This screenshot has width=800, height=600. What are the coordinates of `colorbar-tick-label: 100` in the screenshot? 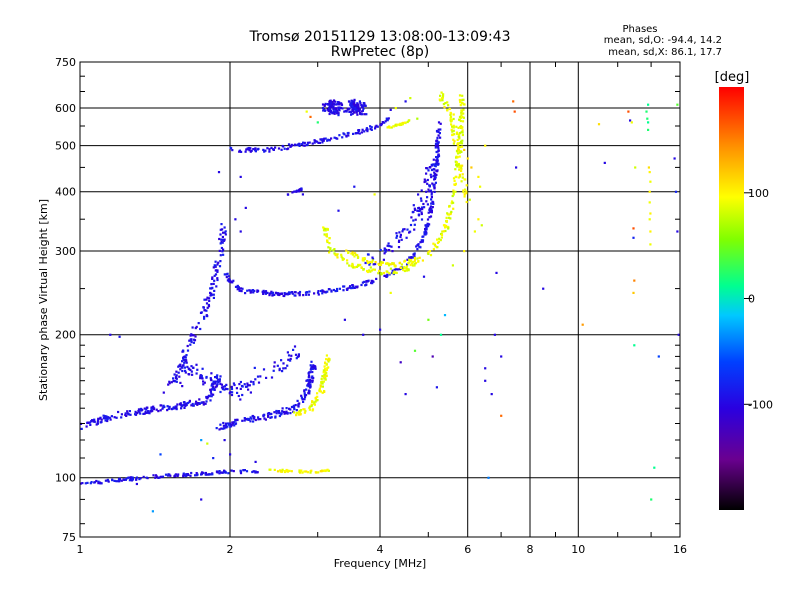 It's located at (758, 193).